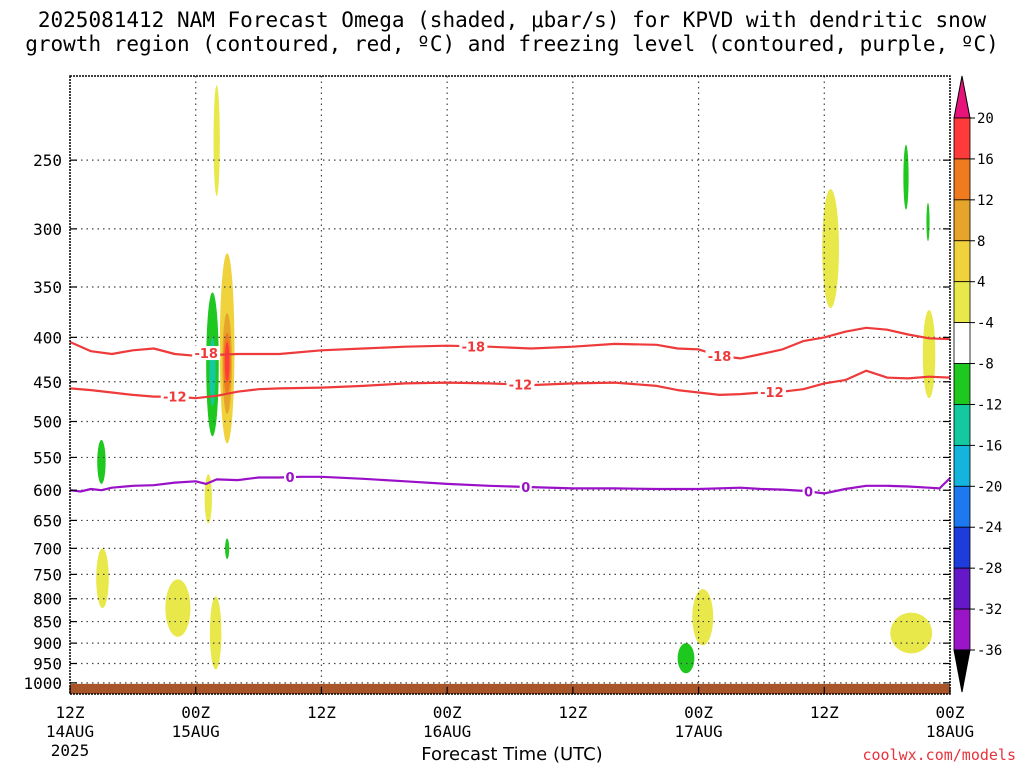  Describe the element at coordinates (572, 712) in the screenshot. I see `x-tick-time-48: 12Z` at that location.